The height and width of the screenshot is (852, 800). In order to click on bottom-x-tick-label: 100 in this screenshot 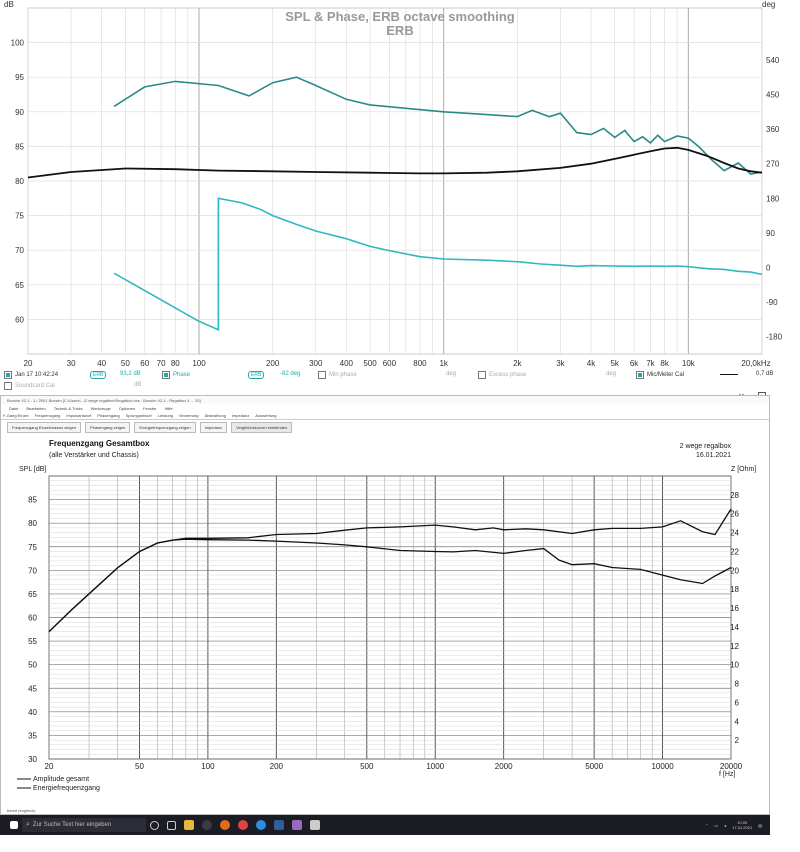, I will do `click(208, 766)`.